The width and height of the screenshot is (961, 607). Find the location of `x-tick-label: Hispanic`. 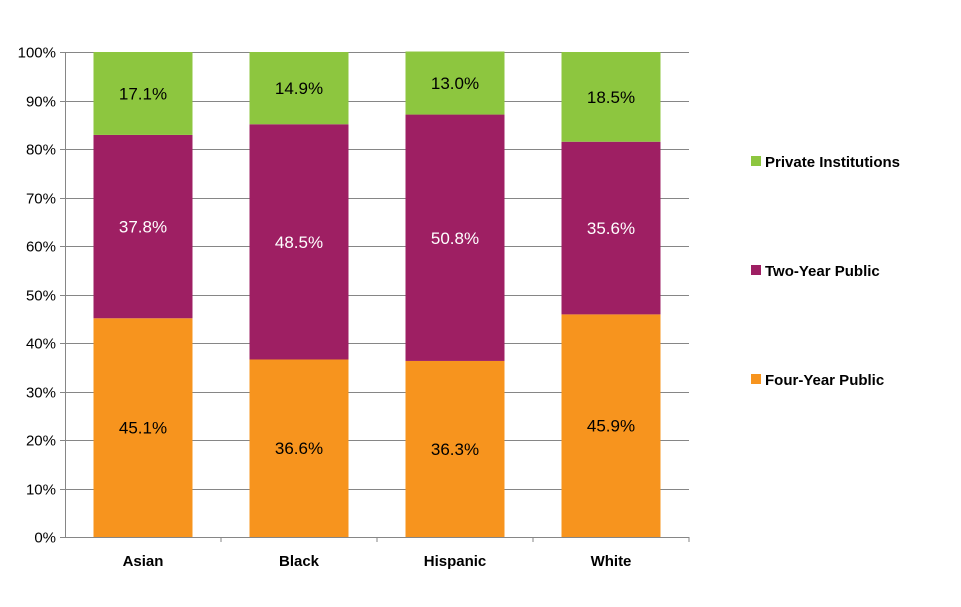

x-tick-label: Hispanic is located at coordinates (455, 561).